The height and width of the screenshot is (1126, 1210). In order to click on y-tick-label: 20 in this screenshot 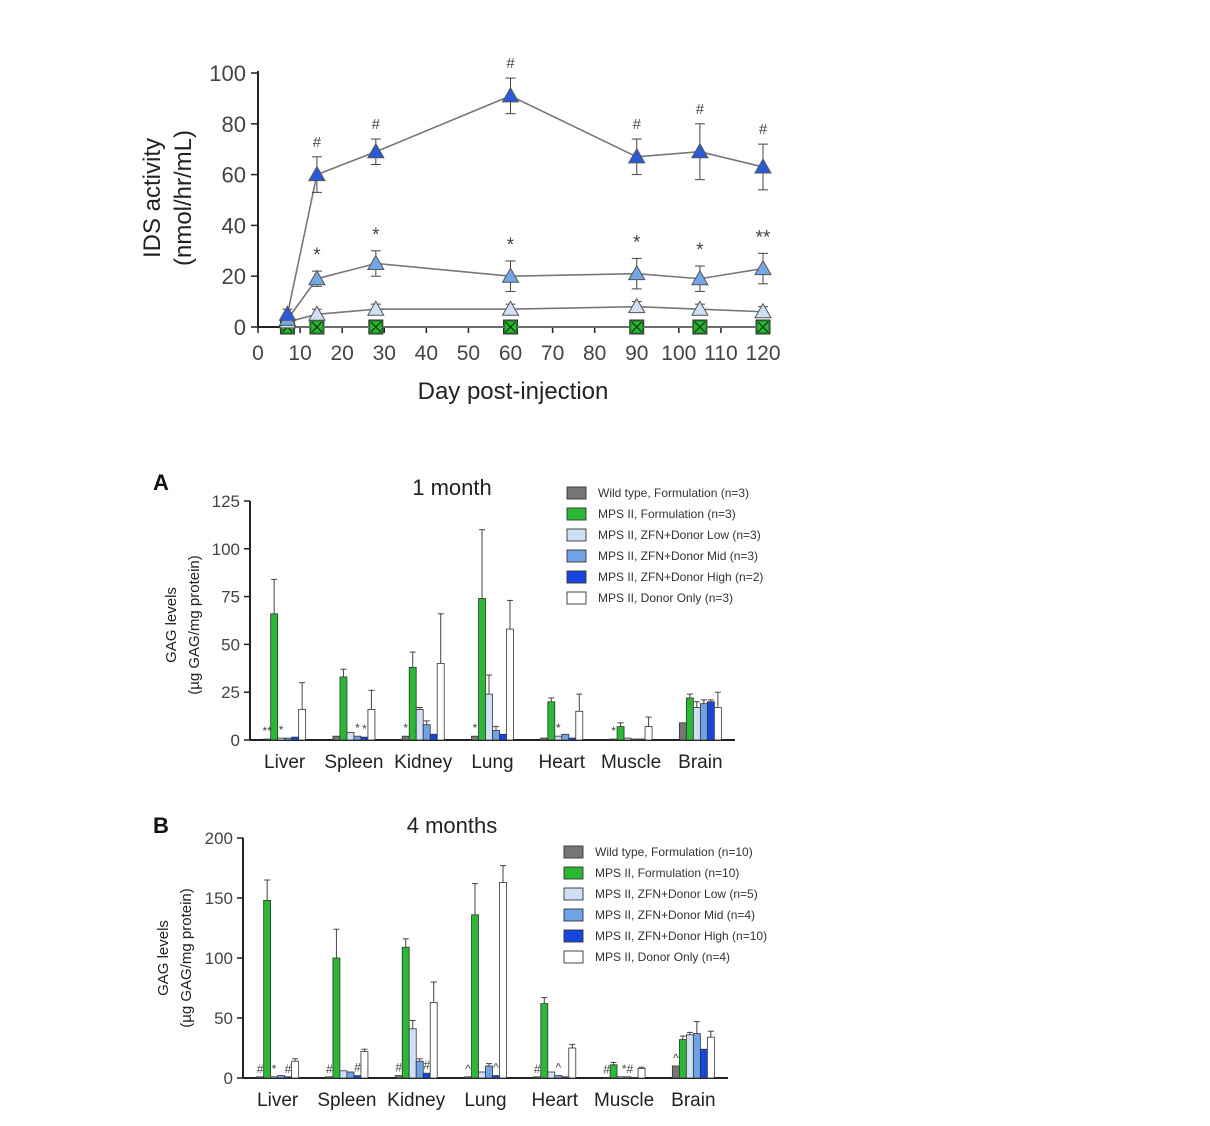, I will do `click(234, 276)`.